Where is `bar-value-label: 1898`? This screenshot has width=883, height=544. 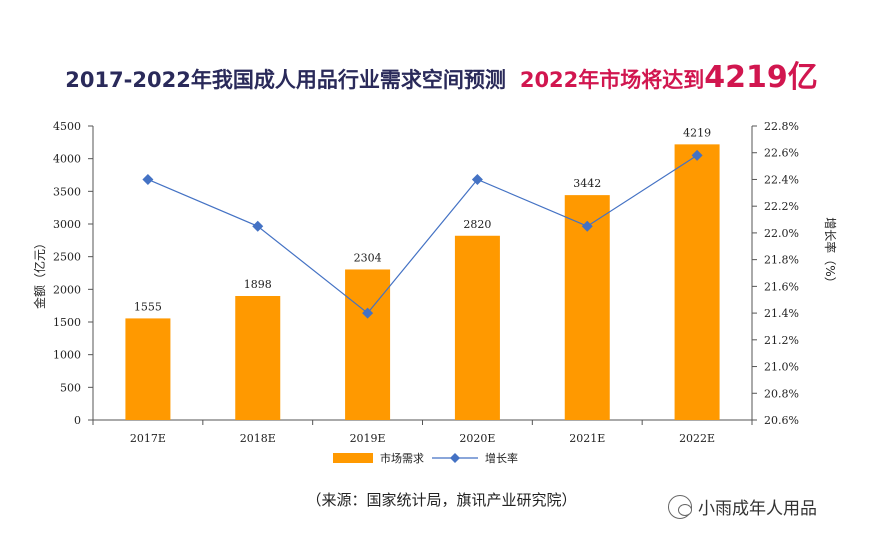 bar-value-label: 1898 is located at coordinates (258, 284).